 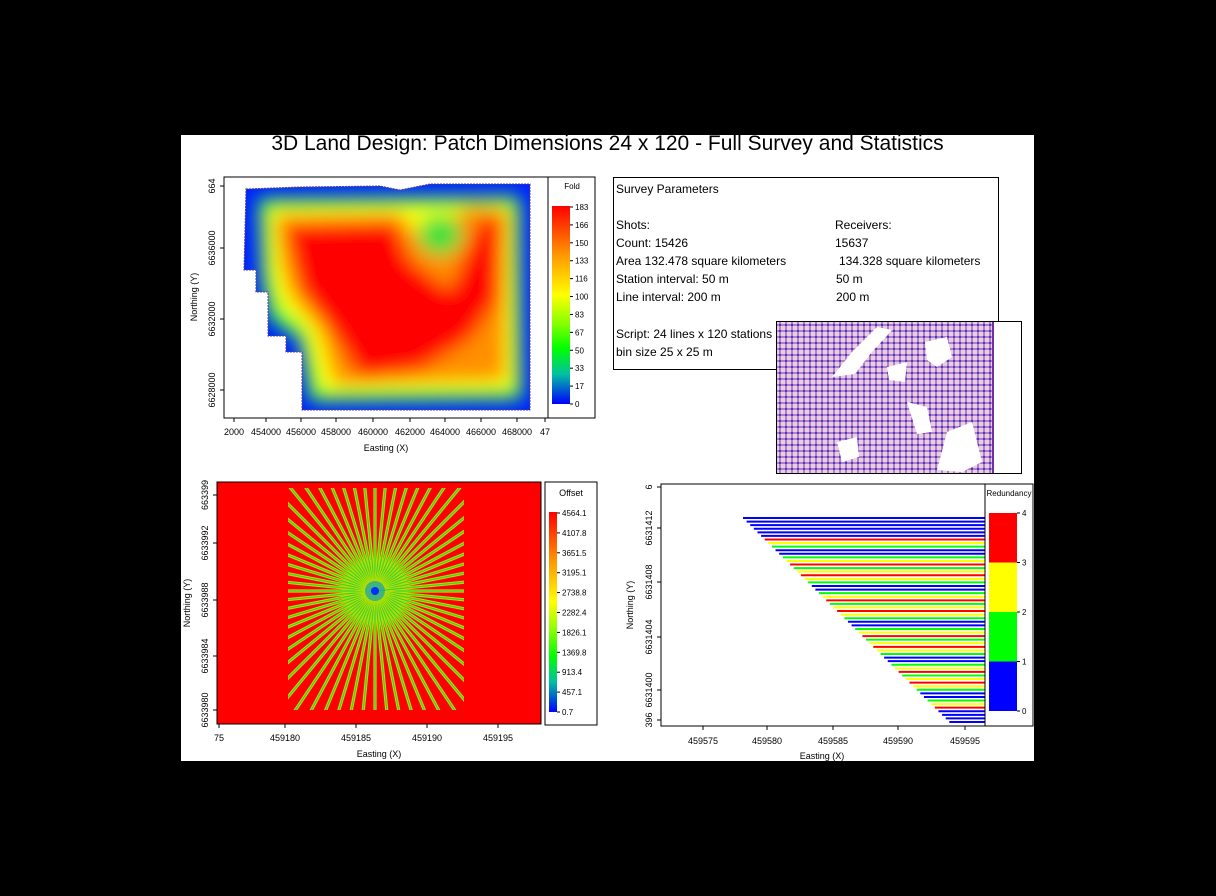 I want to click on fold-x-tick-label: 466000, so click(x=481, y=432).